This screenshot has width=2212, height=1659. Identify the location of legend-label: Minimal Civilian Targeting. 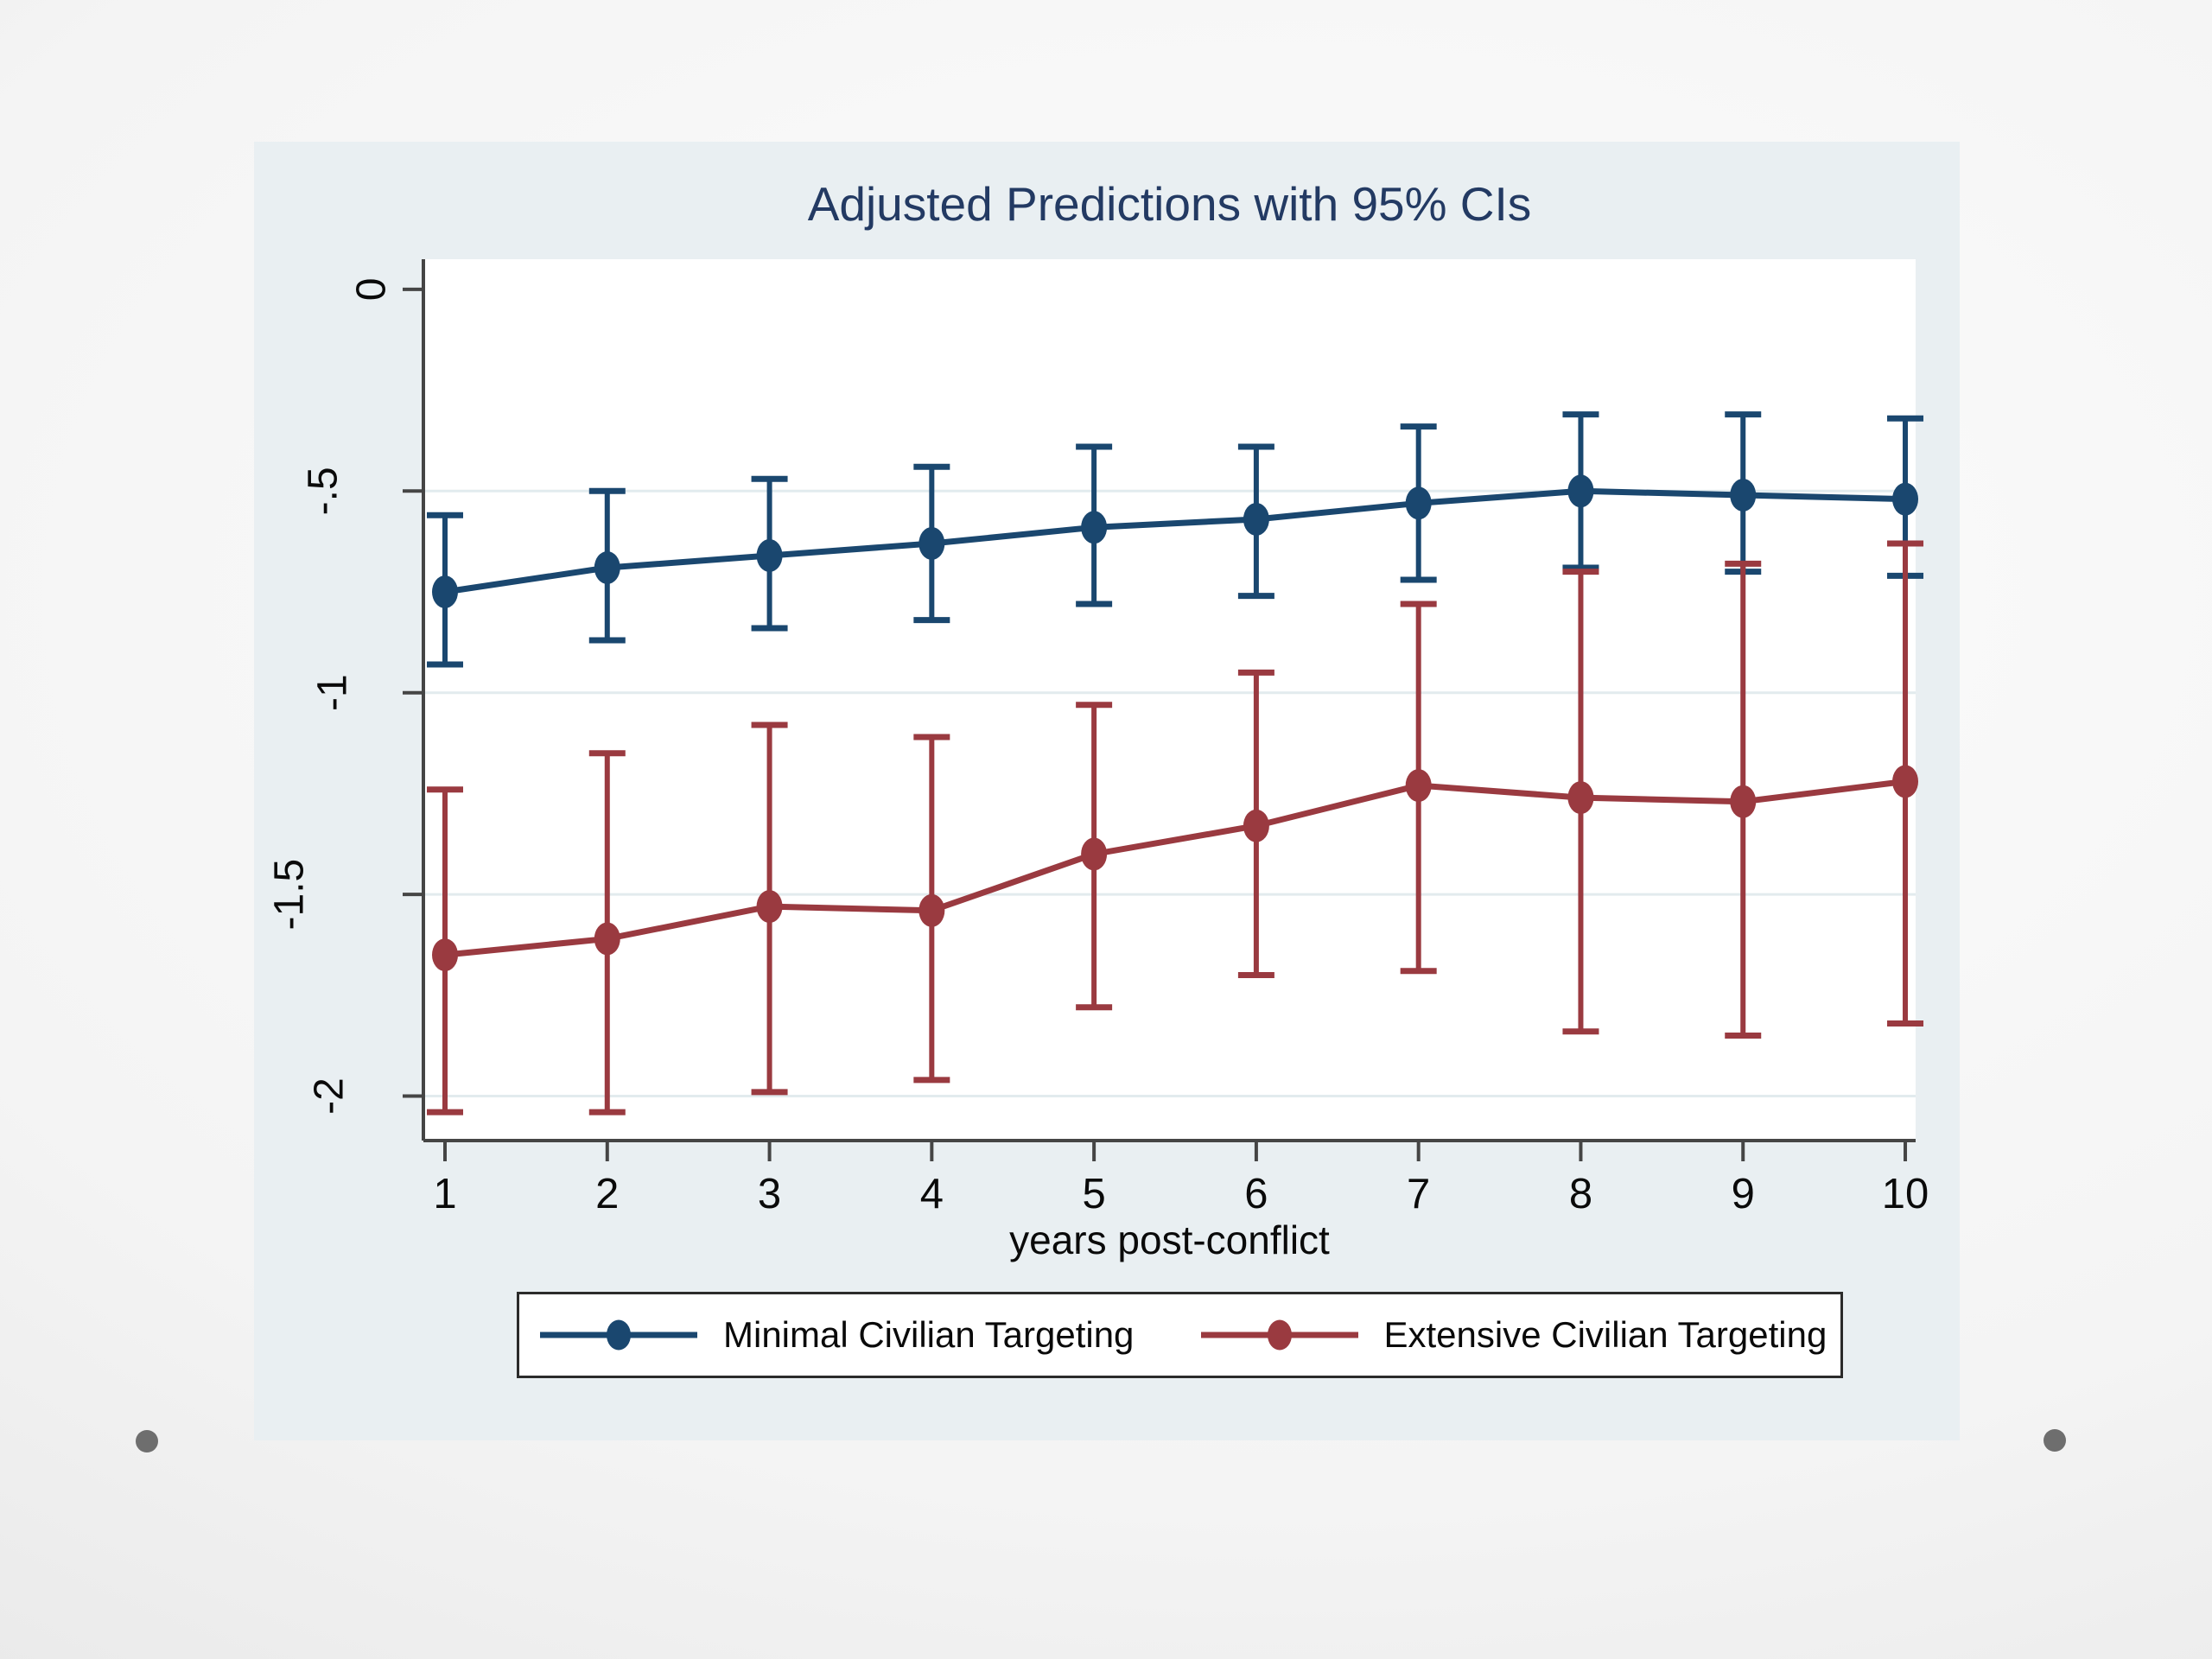
(929, 1334).